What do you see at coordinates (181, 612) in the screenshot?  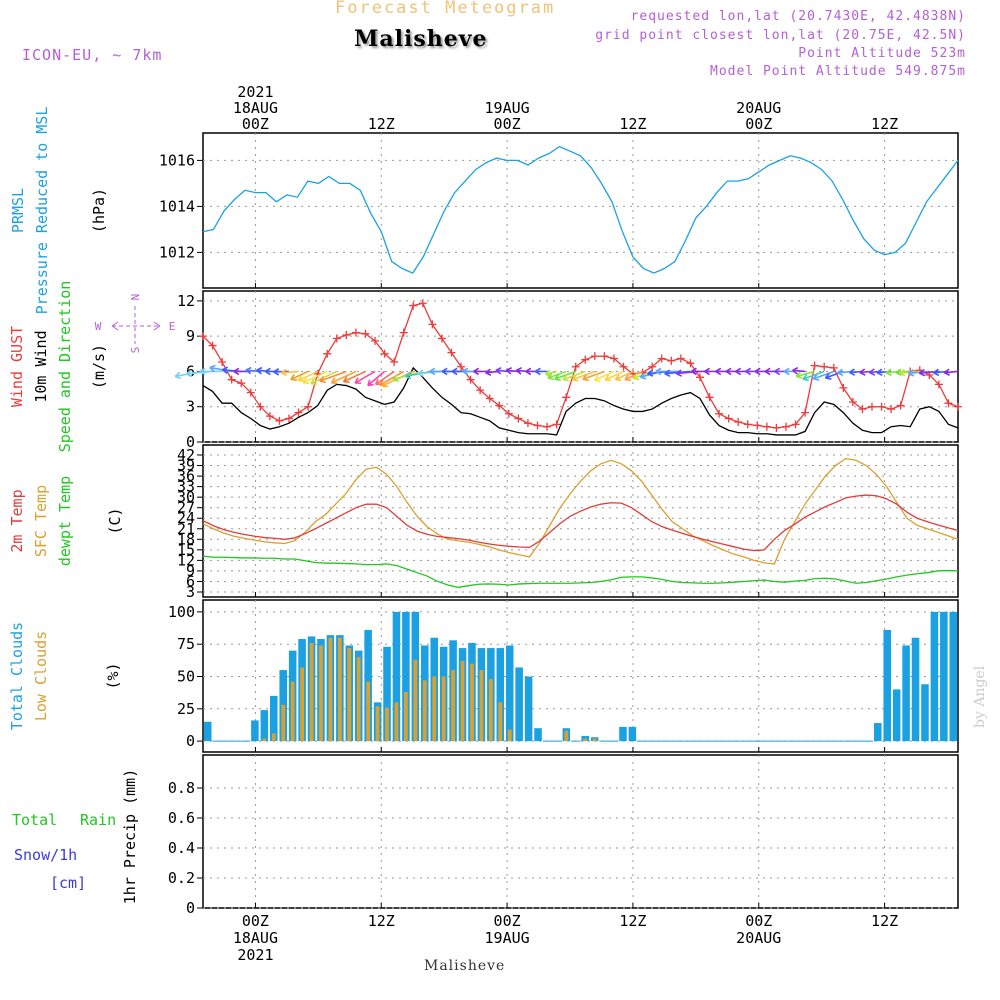 I see `y-tick-label: 100` at bounding box center [181, 612].